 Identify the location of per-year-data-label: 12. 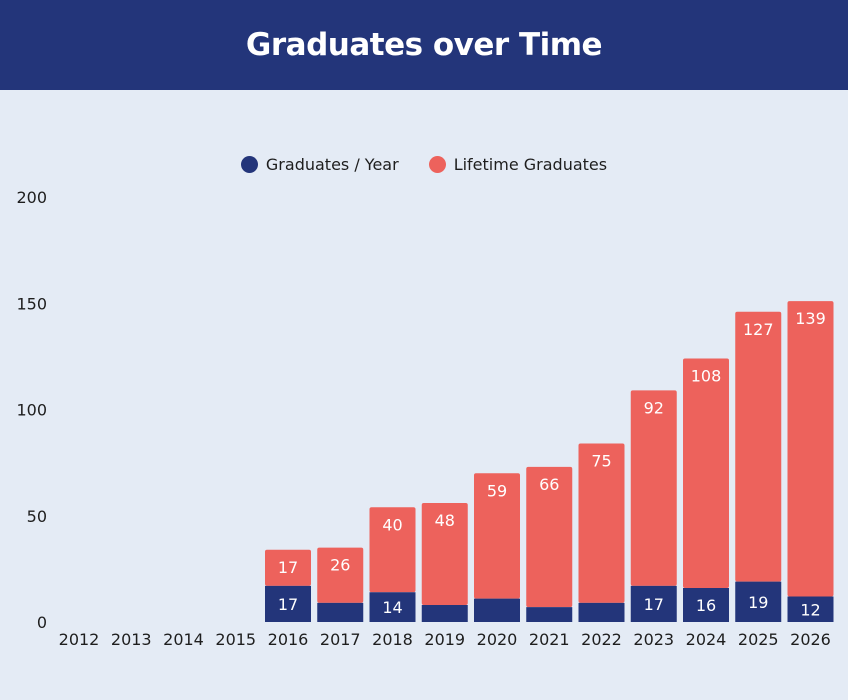
(810, 609).